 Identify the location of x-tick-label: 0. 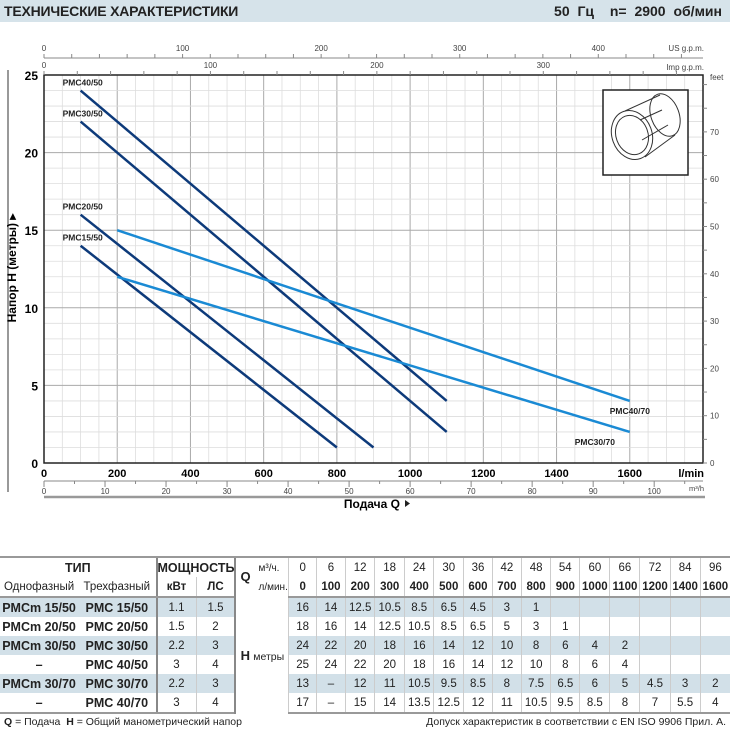
(44, 474).